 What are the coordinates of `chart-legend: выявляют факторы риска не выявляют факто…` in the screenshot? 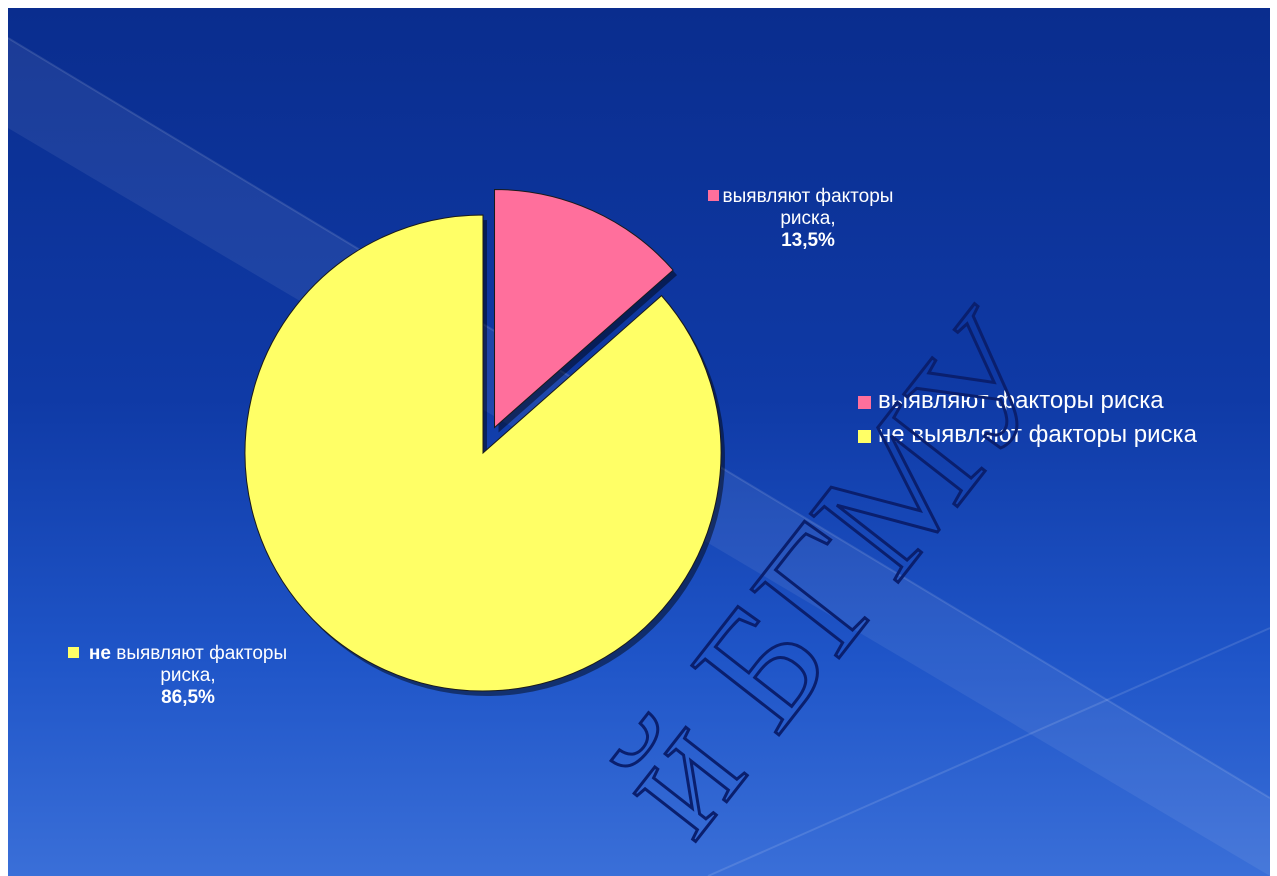 It's located at (1041, 420).